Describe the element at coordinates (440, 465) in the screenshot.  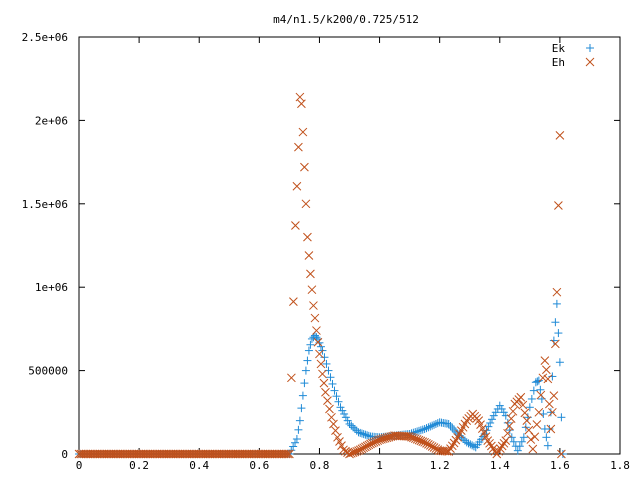
I see `x-tick-label: 1.2` at that location.